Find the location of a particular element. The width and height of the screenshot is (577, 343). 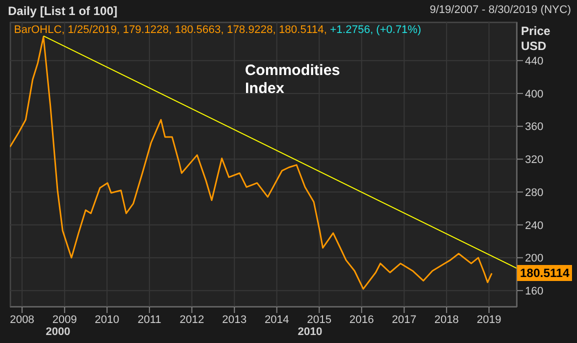

y-axis-title: Price USD is located at coordinates (536, 39).